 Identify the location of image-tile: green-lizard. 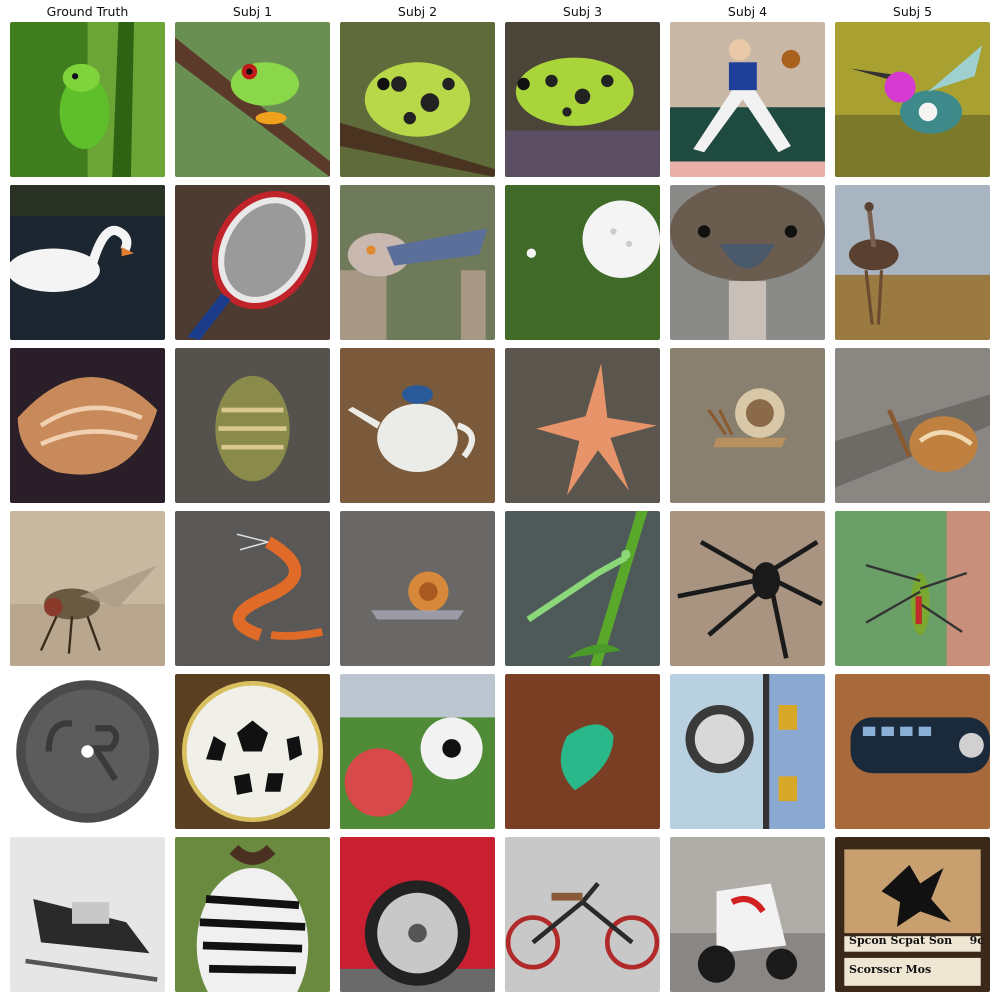
(87, 99).